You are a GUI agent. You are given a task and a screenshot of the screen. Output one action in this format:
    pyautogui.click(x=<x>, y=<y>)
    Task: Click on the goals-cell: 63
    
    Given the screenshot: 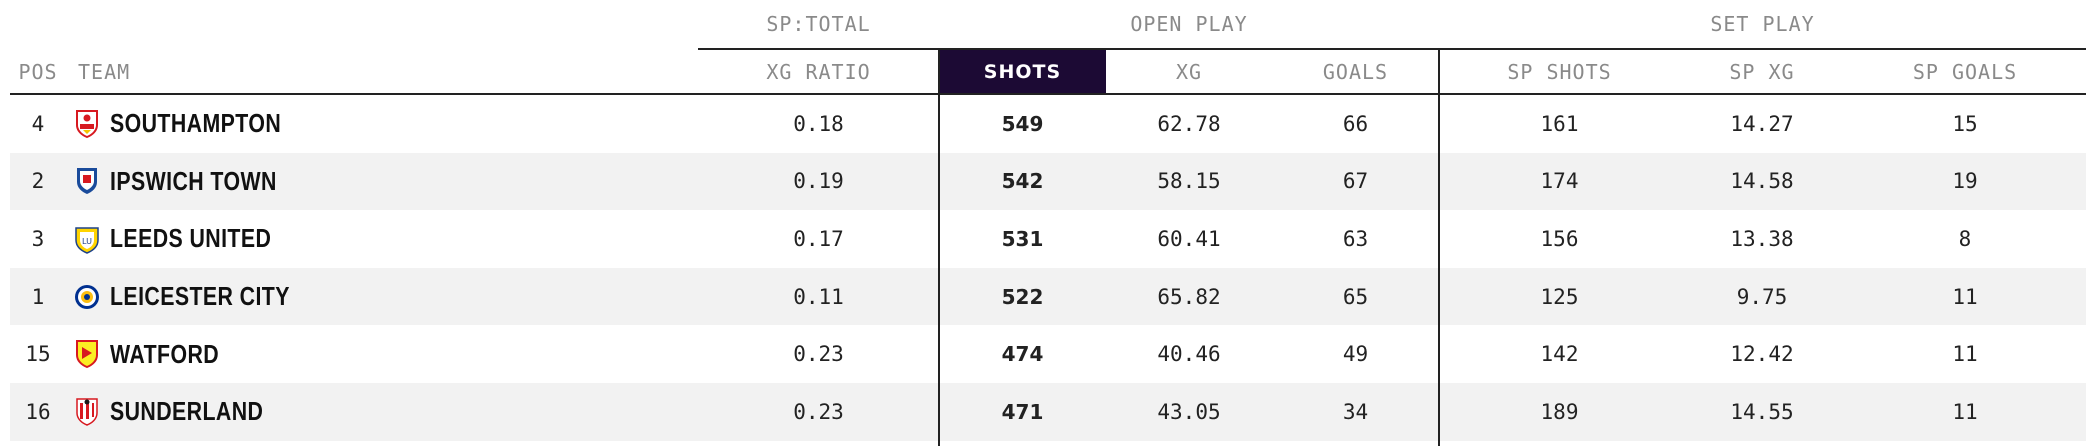 What is the action you would take?
    pyautogui.click(x=1355, y=238)
    